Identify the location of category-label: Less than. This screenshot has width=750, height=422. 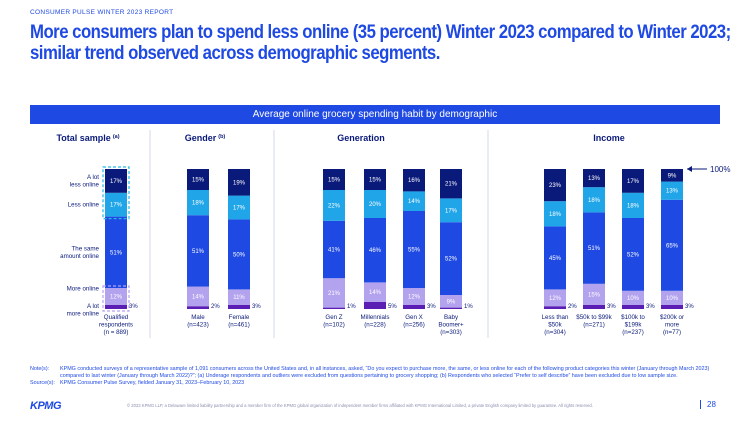
(555, 317).